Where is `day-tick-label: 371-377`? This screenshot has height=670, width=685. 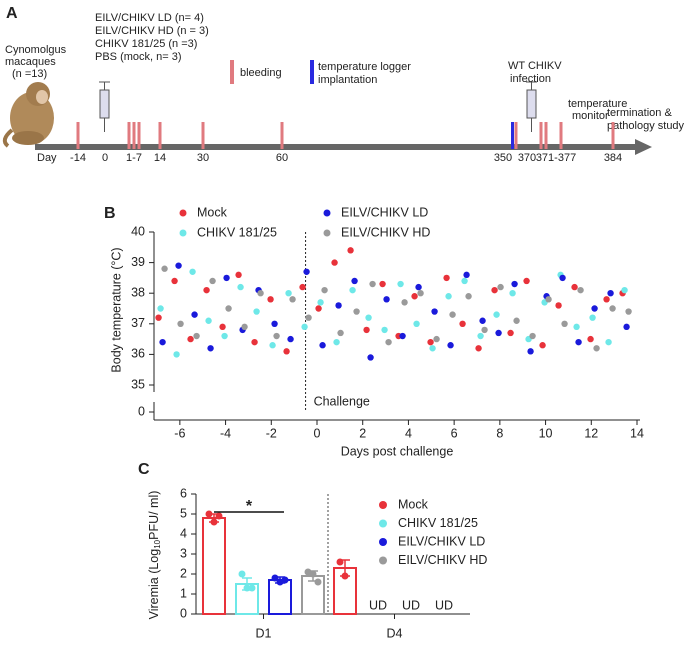 day-tick-label: 371-377 is located at coordinates (556, 158).